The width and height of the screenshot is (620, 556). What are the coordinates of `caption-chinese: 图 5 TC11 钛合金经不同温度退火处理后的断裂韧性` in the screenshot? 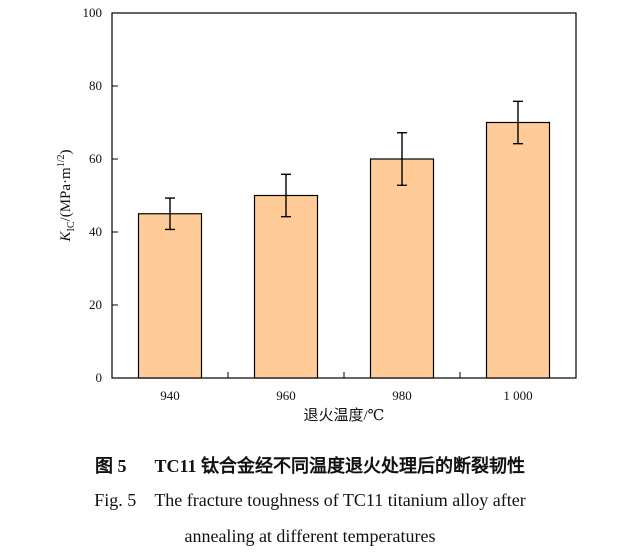 It's located at (310, 465).